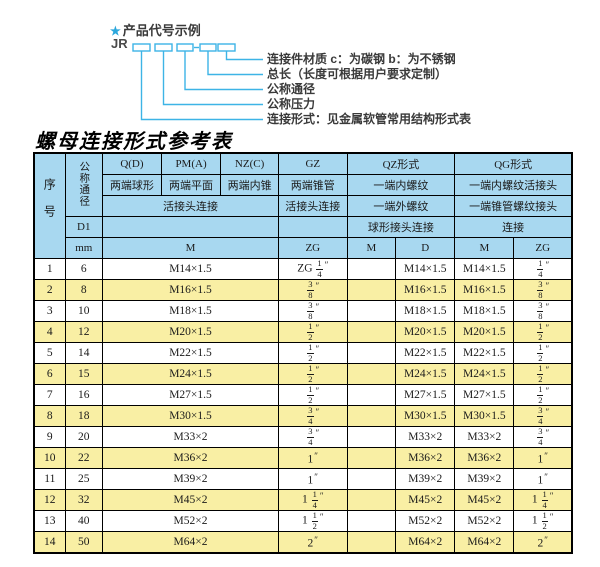 Image resolution: width=600 pixels, height=567 pixels. Describe the element at coordinates (49, 374) in the screenshot. I see `cell-seq: 6` at that location.